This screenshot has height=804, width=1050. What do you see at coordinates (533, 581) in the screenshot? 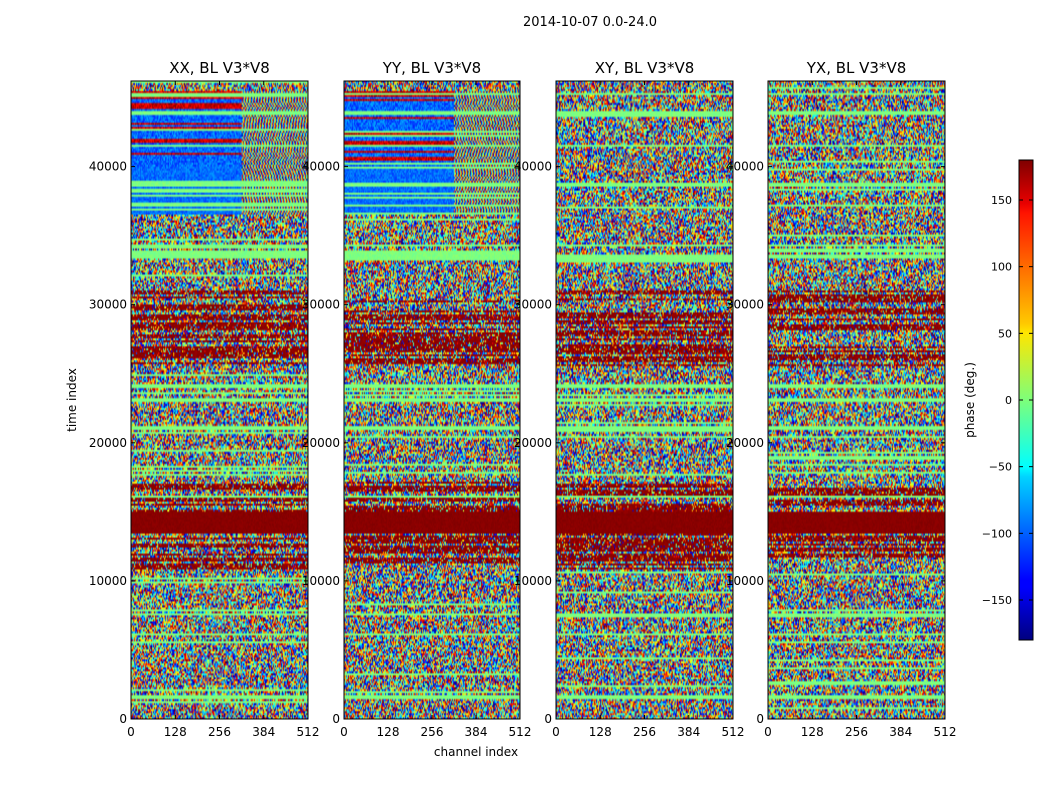
I see `y-tick-label-xy: 10000` at bounding box center [533, 581].